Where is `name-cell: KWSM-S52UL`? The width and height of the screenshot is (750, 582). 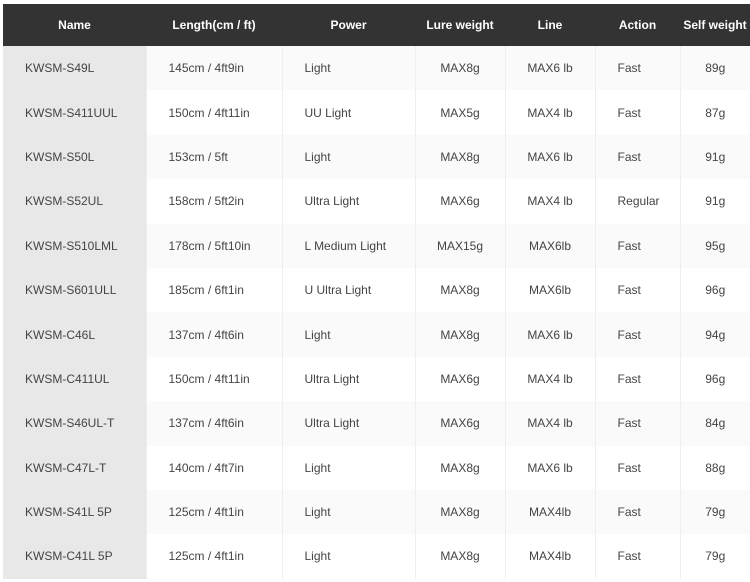
name-cell: KWSM-S52UL is located at coordinates (74, 201).